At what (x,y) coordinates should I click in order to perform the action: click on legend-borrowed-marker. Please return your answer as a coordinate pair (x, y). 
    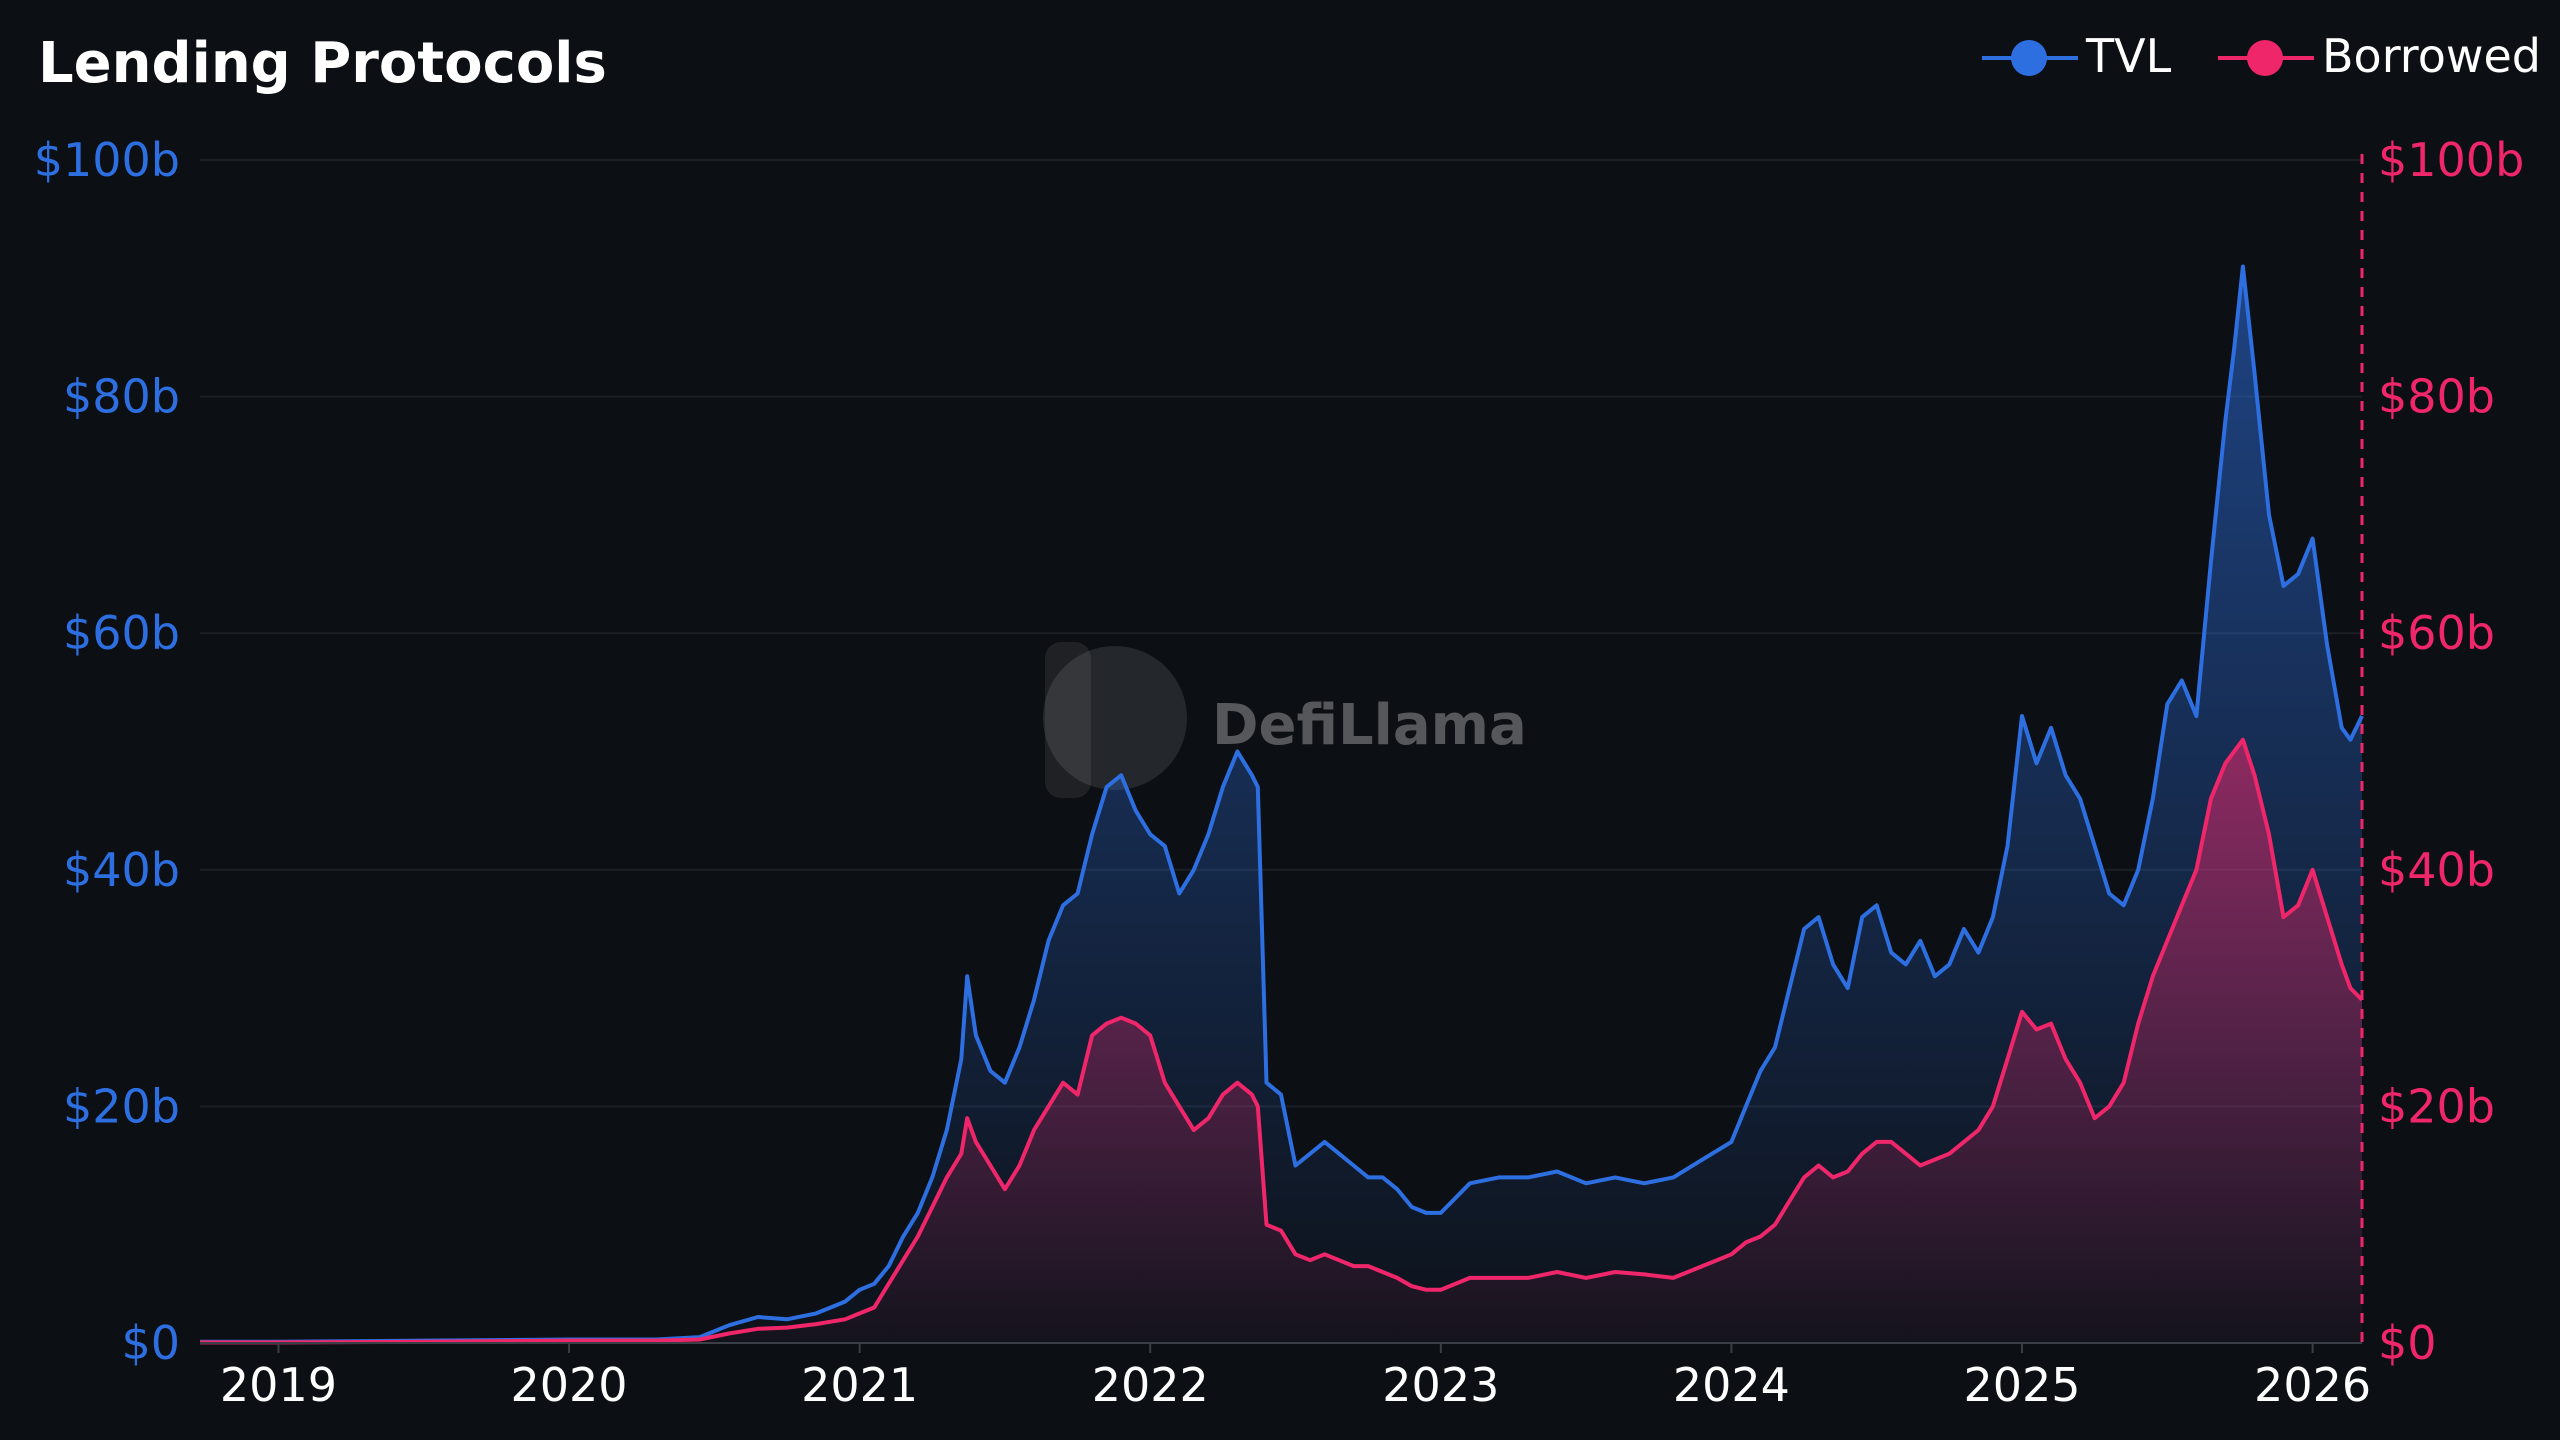
    Looking at the image, I should click on (2265, 58).